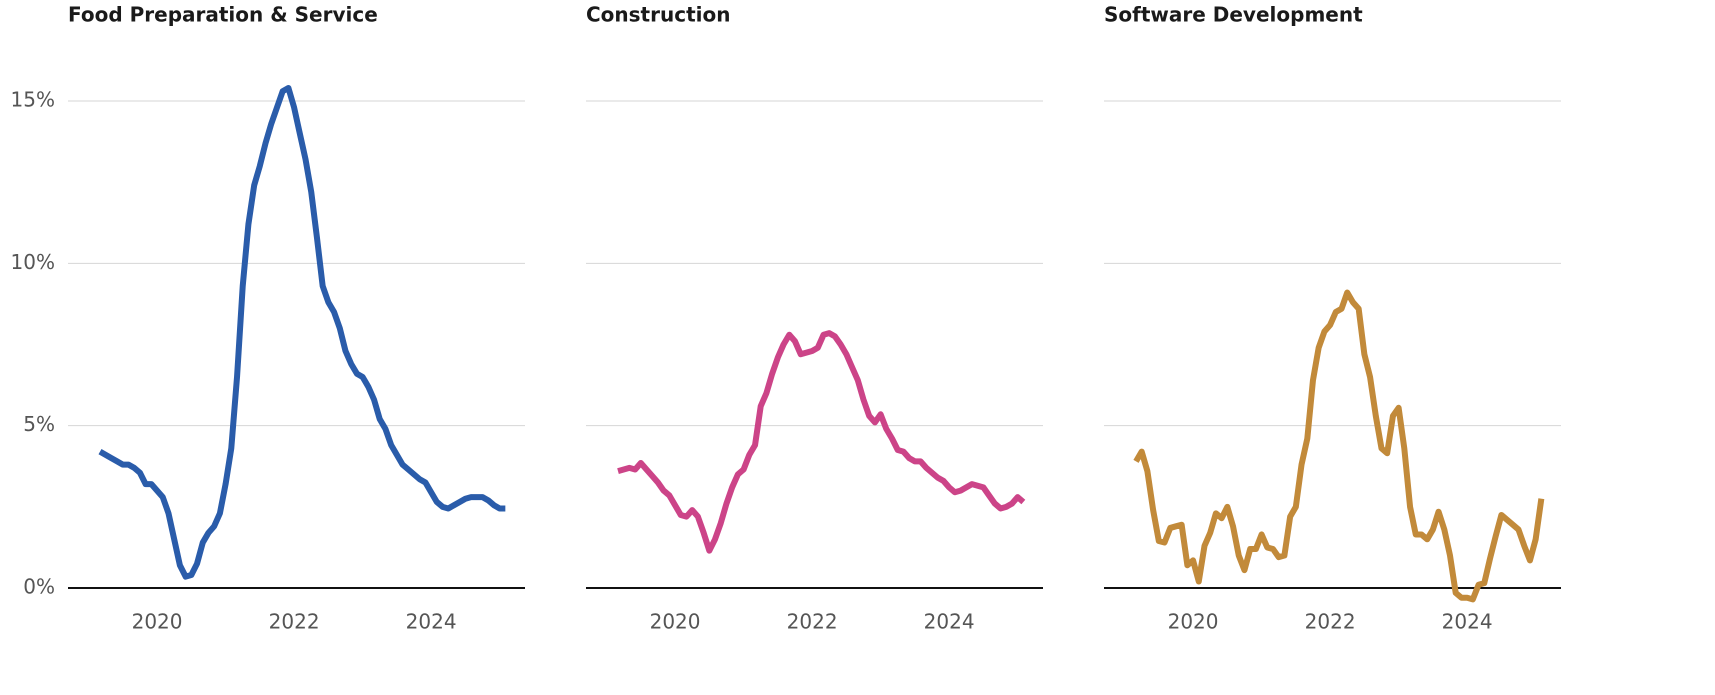 This screenshot has width=1715, height=695. What do you see at coordinates (223, 15) in the screenshot?
I see `chart-title: Food Preparation & Service` at bounding box center [223, 15].